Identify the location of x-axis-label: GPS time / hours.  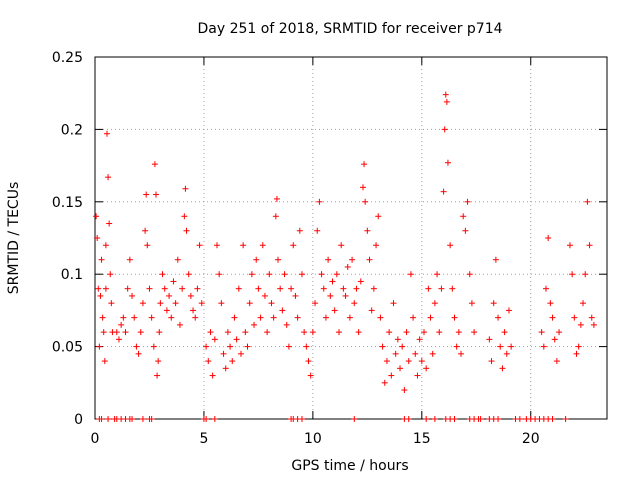
(349, 466).